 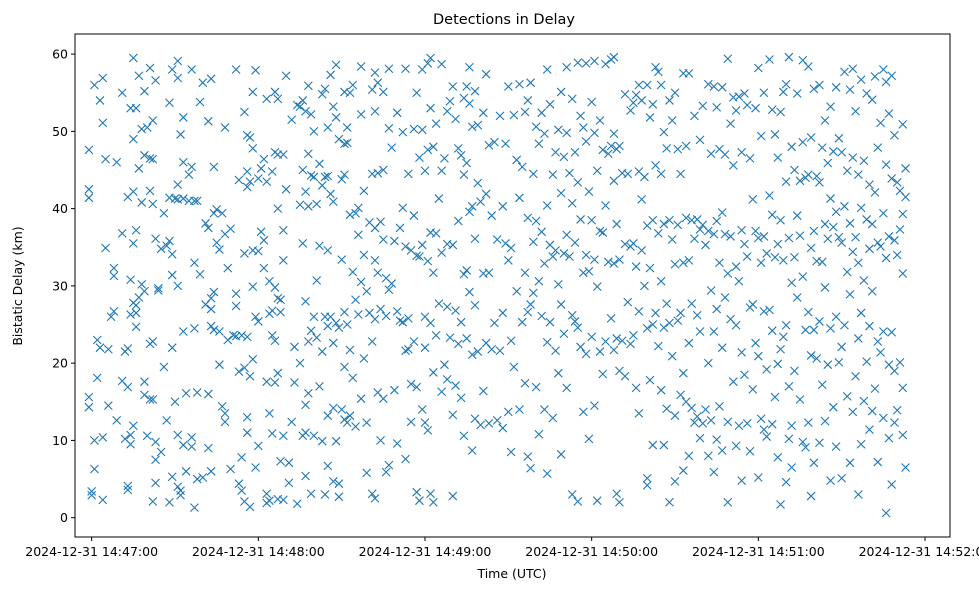 What do you see at coordinates (504, 20) in the screenshot?
I see `chart-title: Detections in Delay` at bounding box center [504, 20].